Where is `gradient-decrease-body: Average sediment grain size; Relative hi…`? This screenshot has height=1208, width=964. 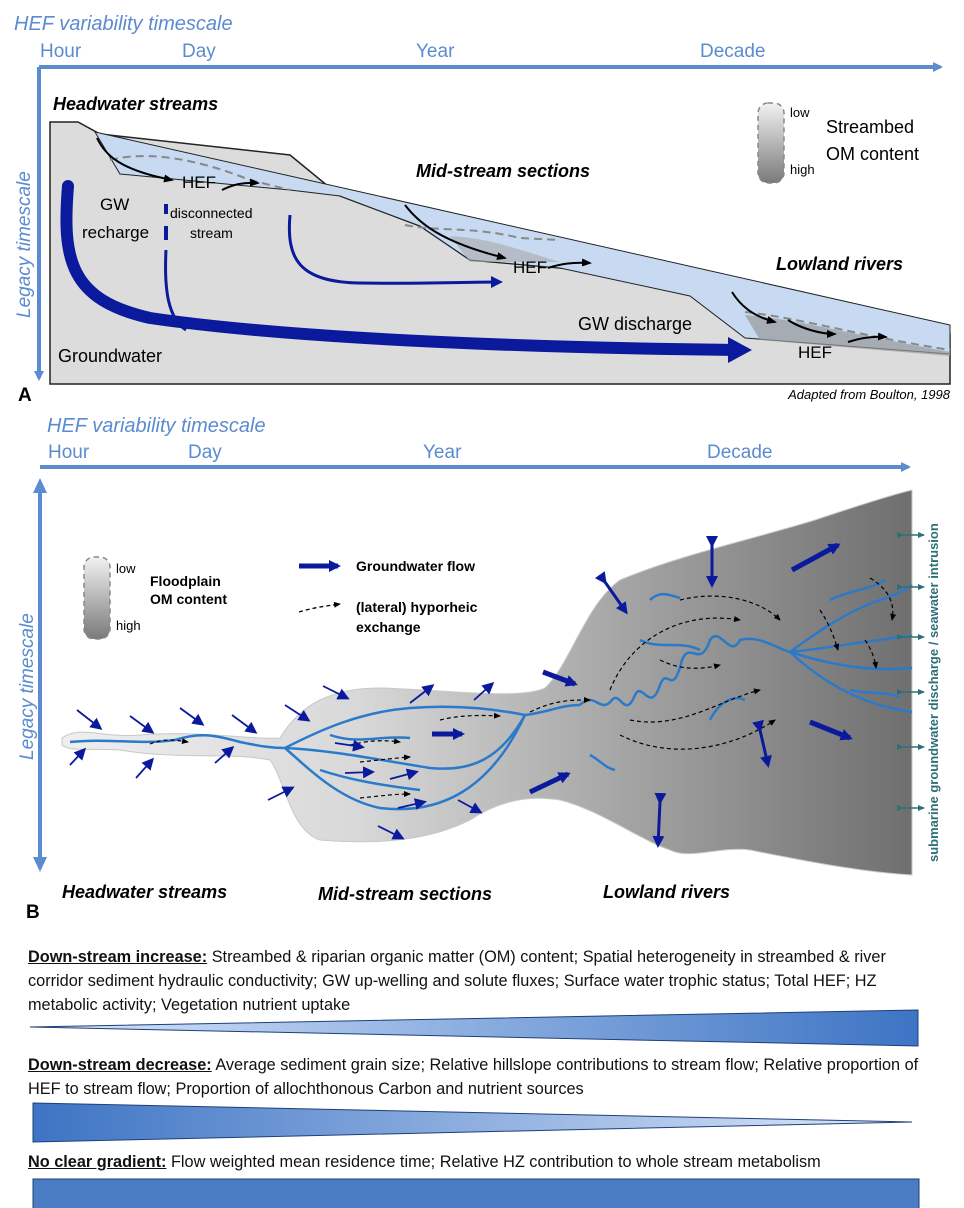 gradient-decrease-body: Average sediment grain size; Relative hi… is located at coordinates (473, 1077).